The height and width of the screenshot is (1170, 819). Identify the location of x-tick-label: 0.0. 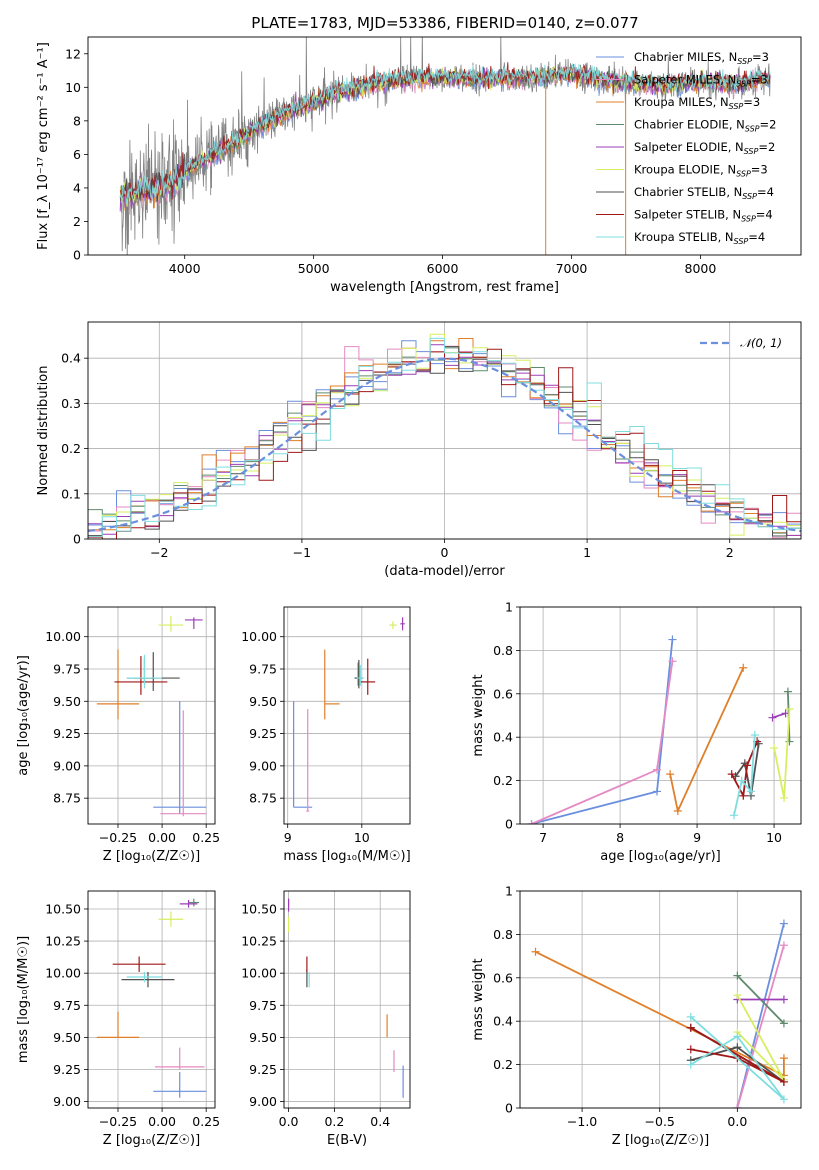
(289, 1121).